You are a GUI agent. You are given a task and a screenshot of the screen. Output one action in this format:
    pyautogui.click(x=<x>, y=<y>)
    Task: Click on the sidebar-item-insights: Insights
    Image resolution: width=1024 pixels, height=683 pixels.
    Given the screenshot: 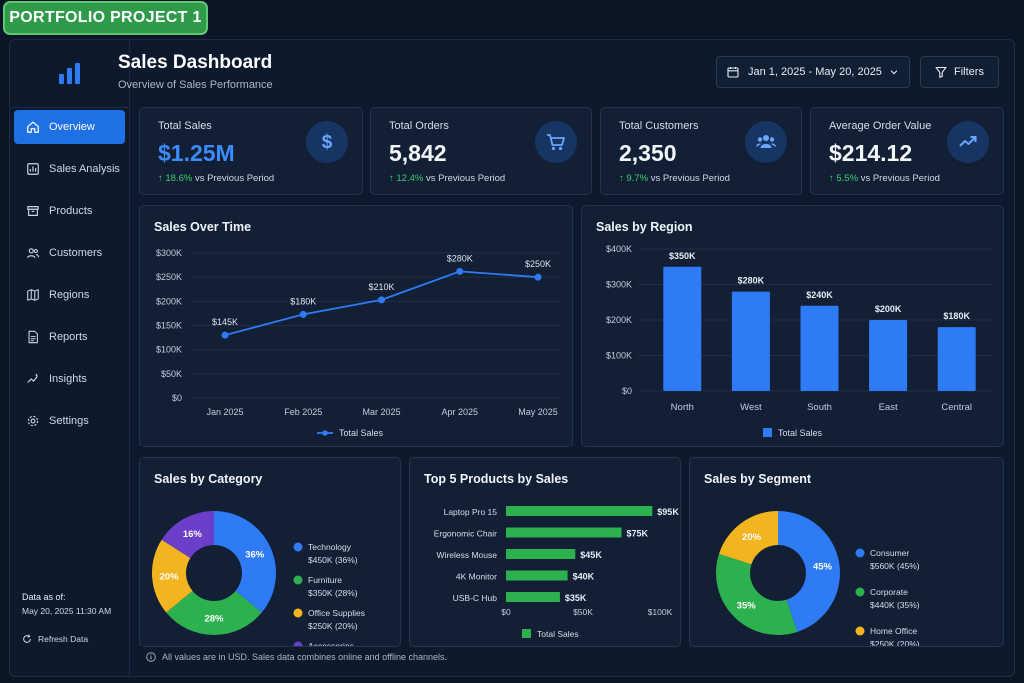 What is the action you would take?
    pyautogui.click(x=69, y=379)
    